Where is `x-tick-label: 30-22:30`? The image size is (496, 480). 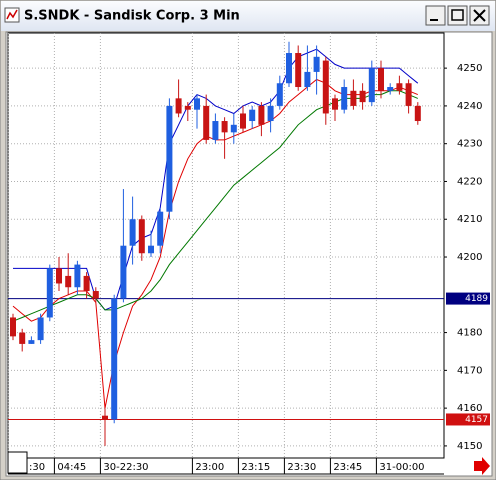
x-tick-label: 30-22:30 is located at coordinates (125, 467).